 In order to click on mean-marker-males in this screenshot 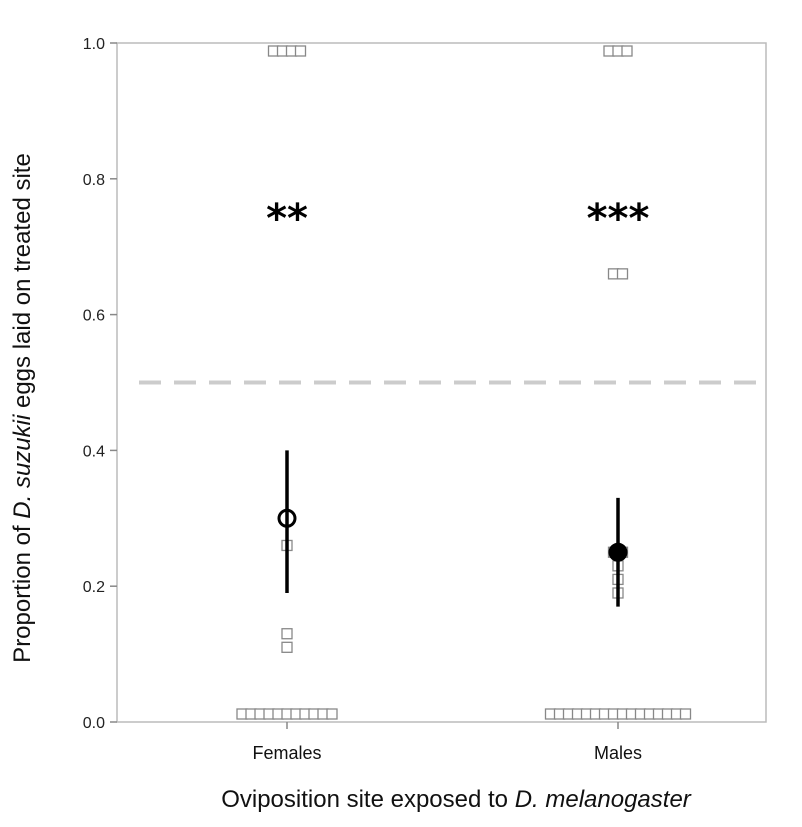, I will do `click(618, 552)`.